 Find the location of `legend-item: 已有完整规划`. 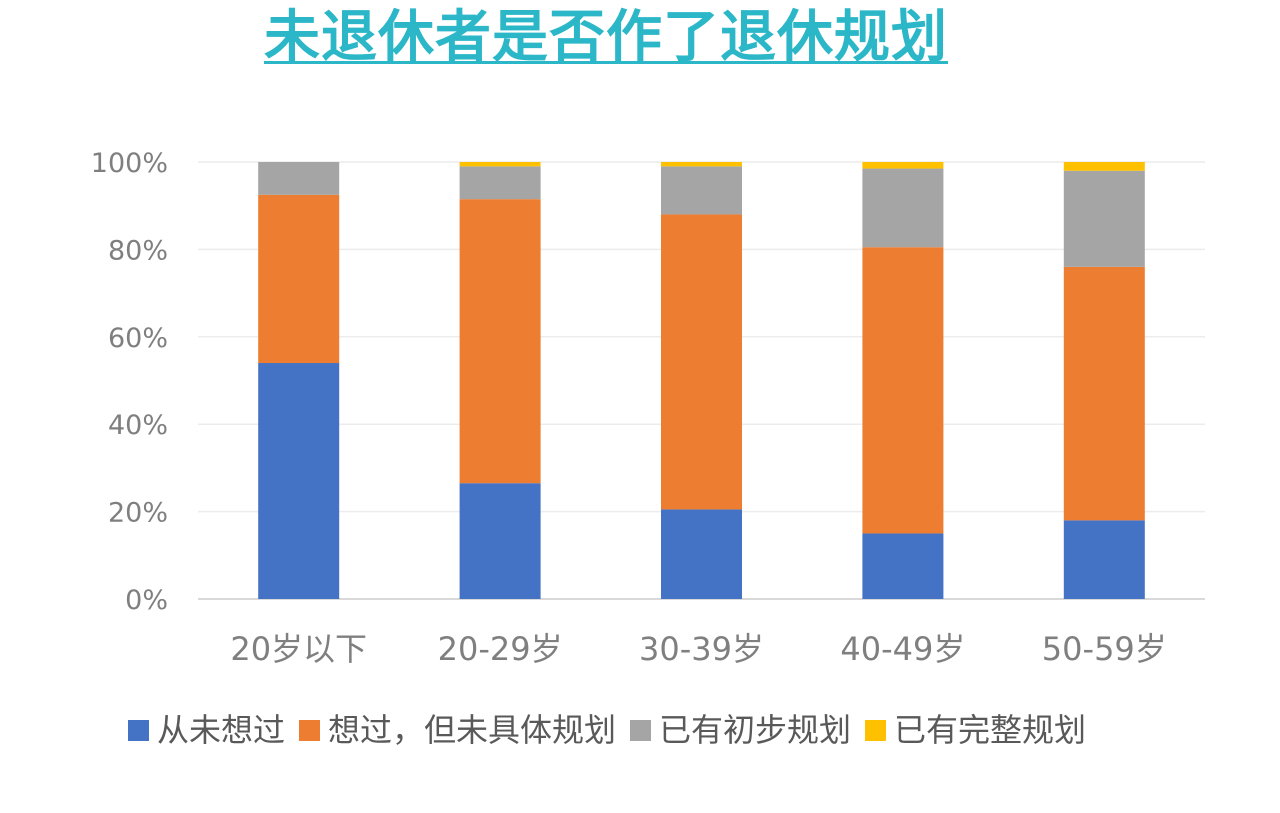

legend-item: 已有完整规划 is located at coordinates (975, 730).